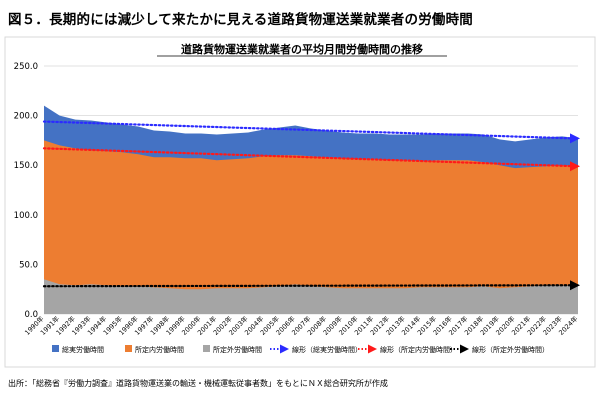 This screenshot has width=600, height=400. What do you see at coordinates (309, 286) in the screenshot?
I see `trend-line-overtime` at bounding box center [309, 286].